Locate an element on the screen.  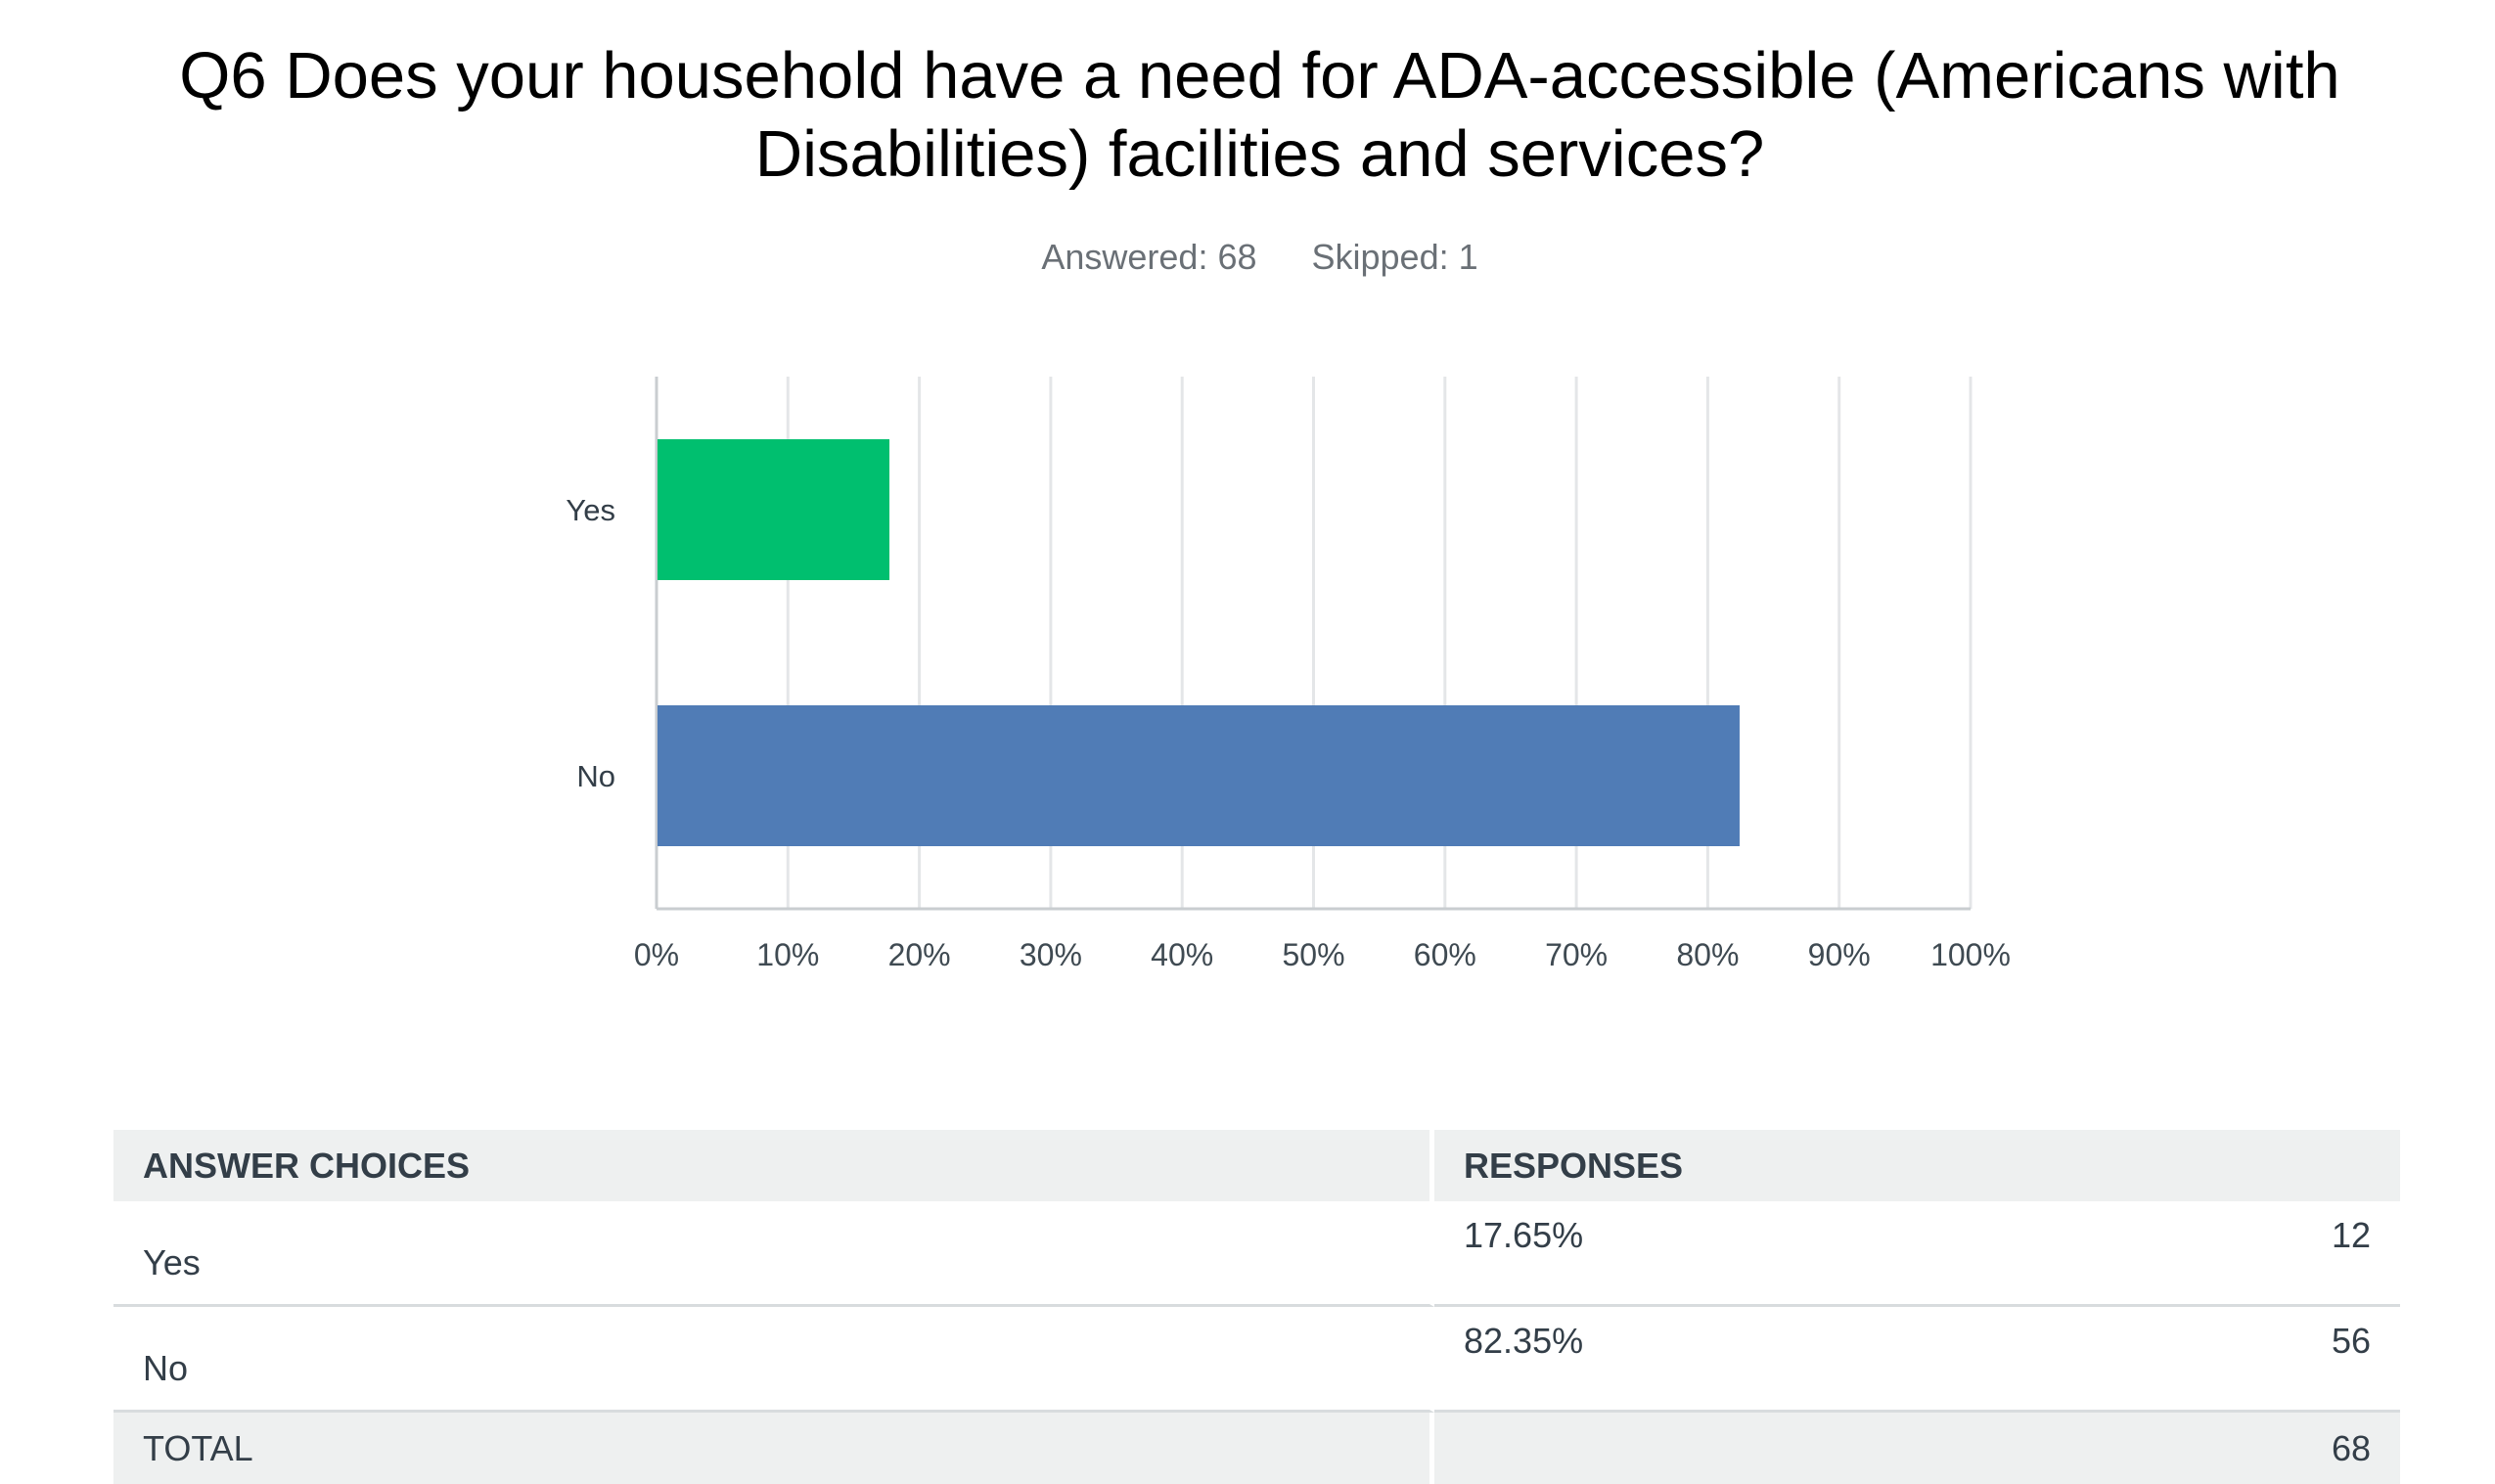
skipped-count: Skipped: 1 is located at coordinates (1394, 257).